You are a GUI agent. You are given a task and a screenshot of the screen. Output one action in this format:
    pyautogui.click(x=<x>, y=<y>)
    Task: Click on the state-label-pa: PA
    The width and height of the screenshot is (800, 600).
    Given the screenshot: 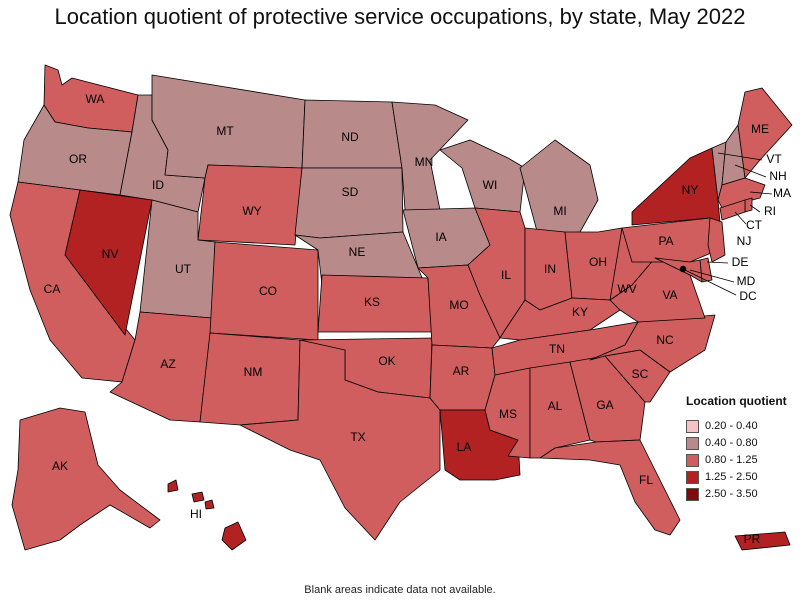 What is the action you would take?
    pyautogui.click(x=665, y=241)
    